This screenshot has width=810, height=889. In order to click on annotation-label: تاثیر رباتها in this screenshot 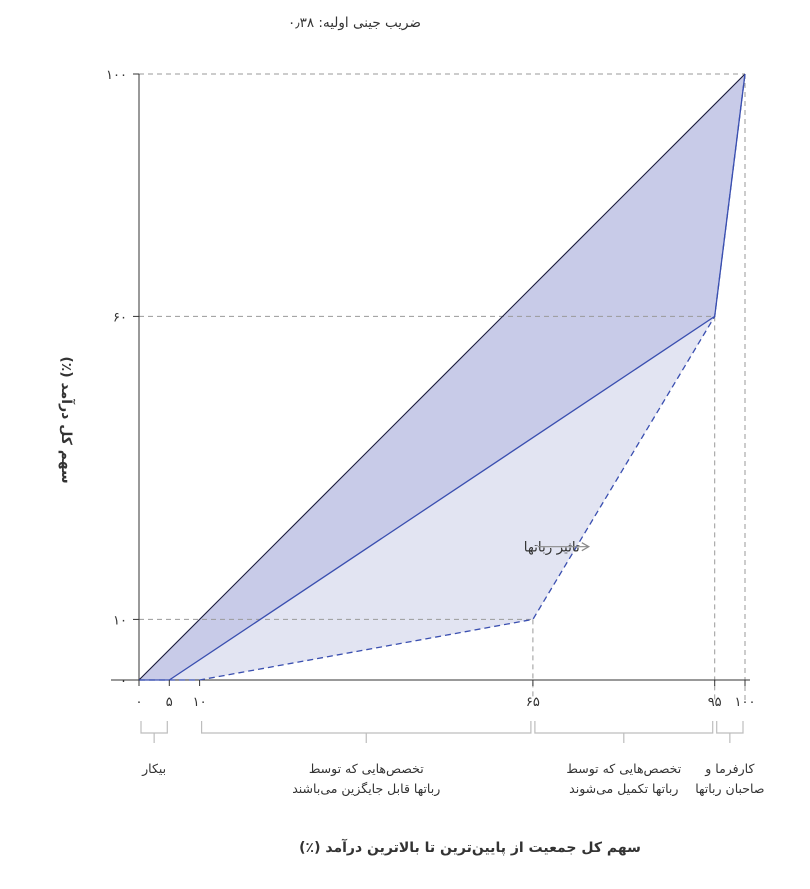, I will do `click(552, 548)`.